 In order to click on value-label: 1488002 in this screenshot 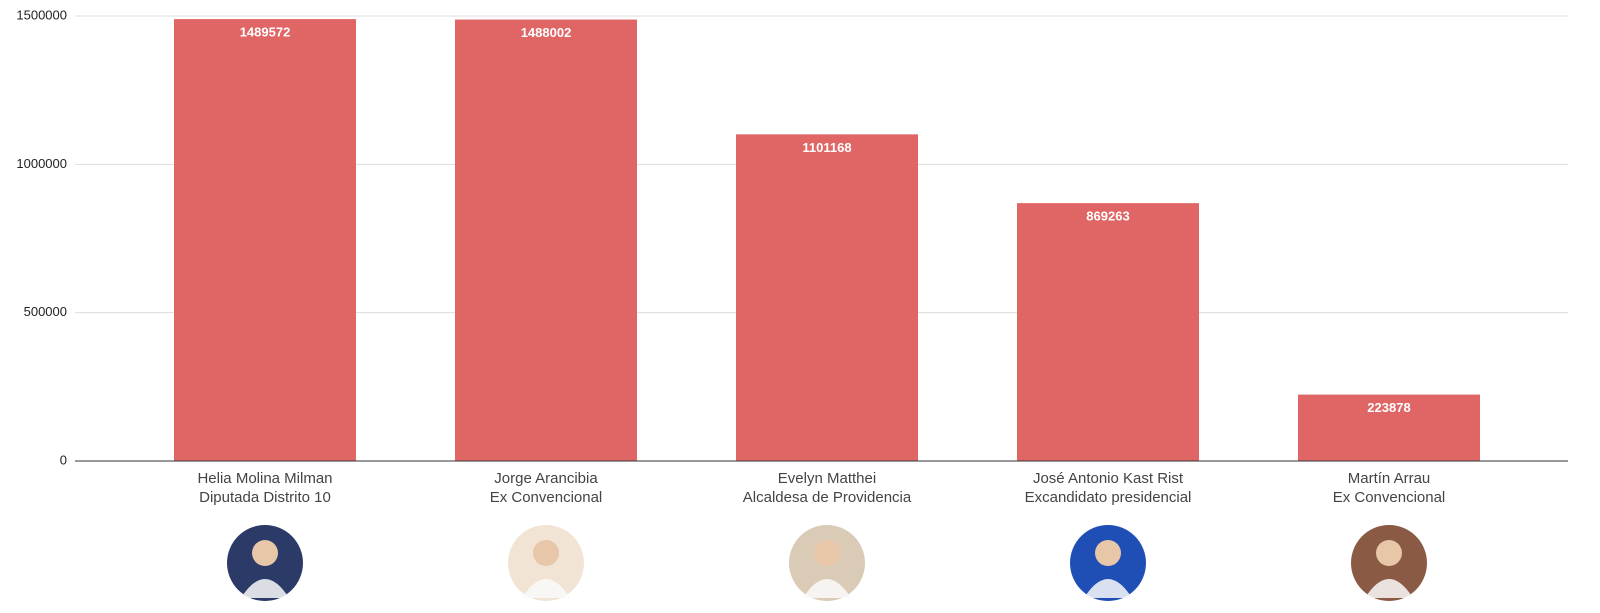, I will do `click(546, 32)`.